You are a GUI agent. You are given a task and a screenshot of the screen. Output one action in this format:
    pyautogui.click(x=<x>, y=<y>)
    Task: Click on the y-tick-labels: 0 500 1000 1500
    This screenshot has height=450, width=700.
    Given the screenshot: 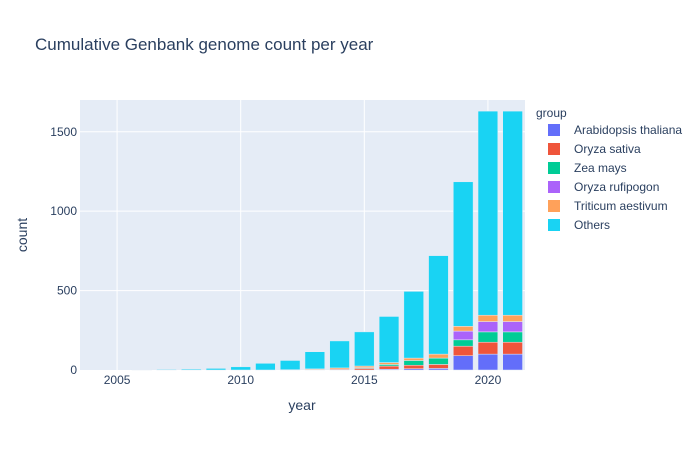 What is the action you would take?
    pyautogui.click(x=63, y=251)
    